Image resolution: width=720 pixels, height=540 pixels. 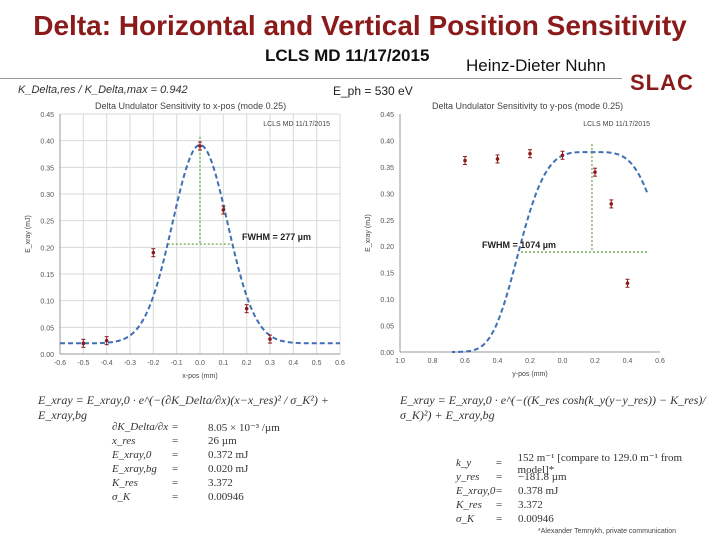 What do you see at coordinates (662, 82) in the screenshot?
I see `slac-logo: SLAC` at bounding box center [662, 82].